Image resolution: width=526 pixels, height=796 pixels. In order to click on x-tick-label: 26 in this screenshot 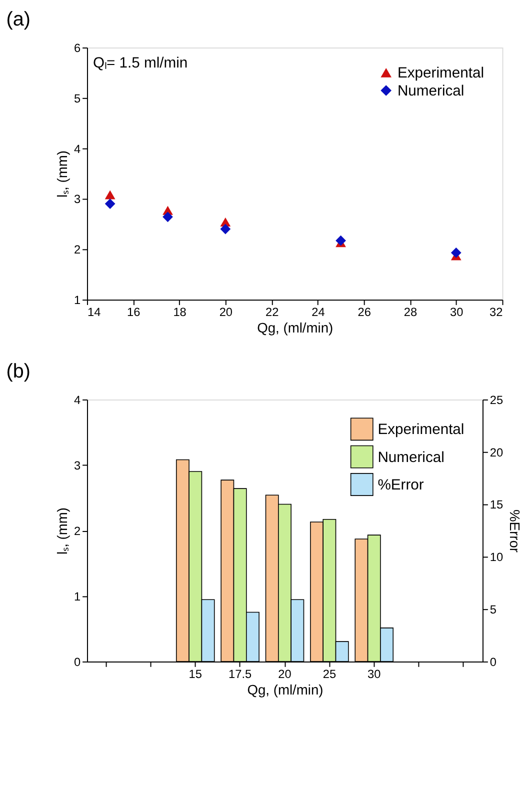, I will do `click(365, 311)`.